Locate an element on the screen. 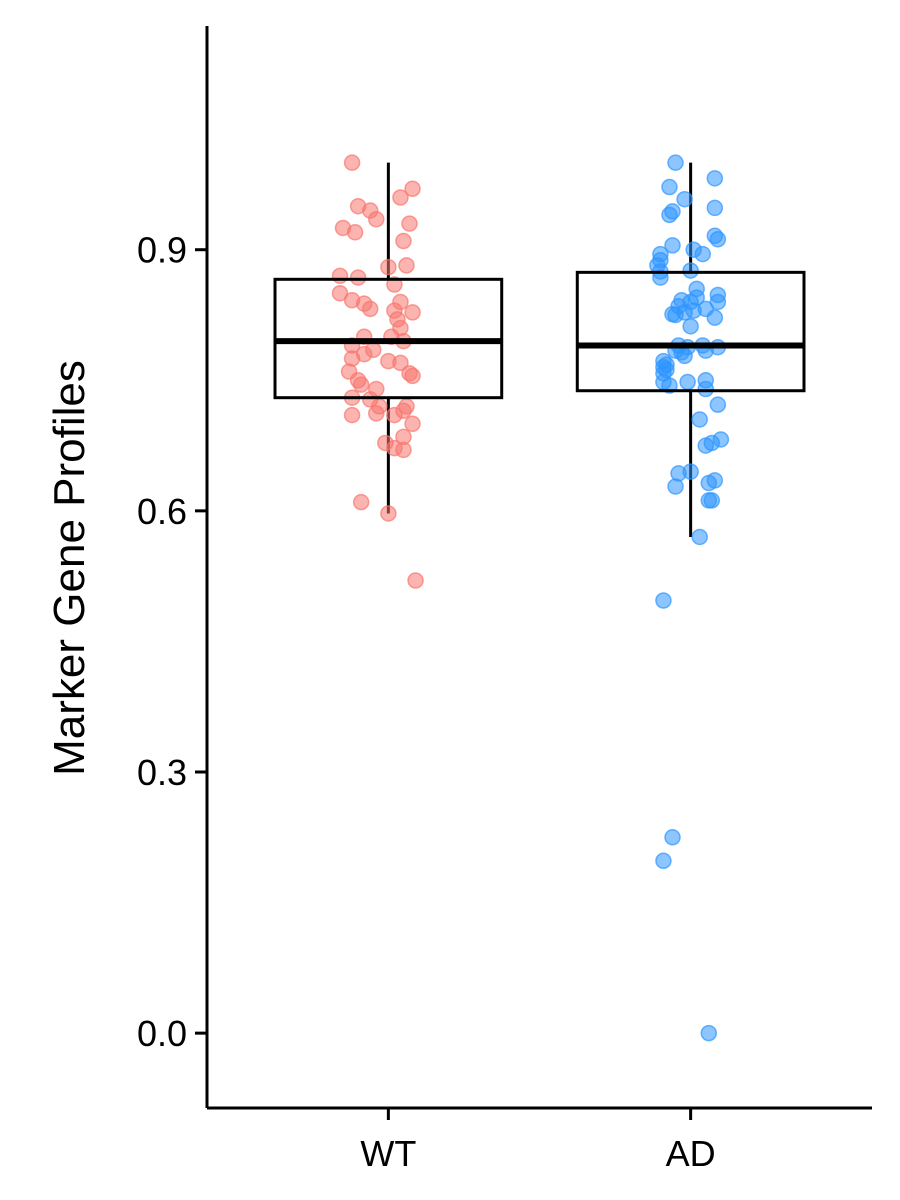  box-iqr is located at coordinates (690, 331).